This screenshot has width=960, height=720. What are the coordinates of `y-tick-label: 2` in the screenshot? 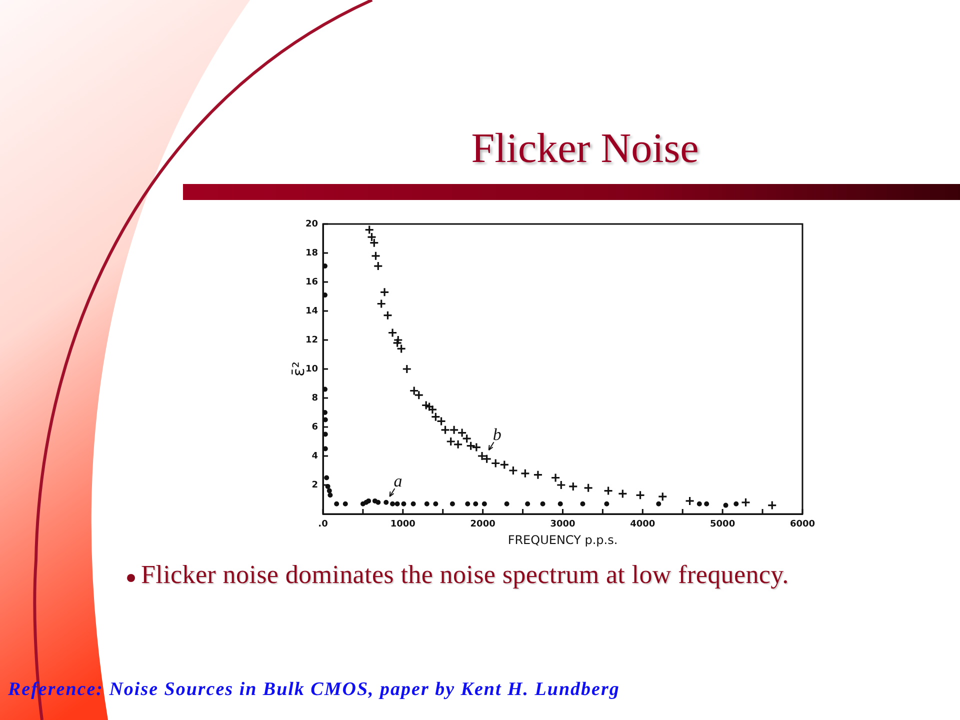 It's located at (315, 485).